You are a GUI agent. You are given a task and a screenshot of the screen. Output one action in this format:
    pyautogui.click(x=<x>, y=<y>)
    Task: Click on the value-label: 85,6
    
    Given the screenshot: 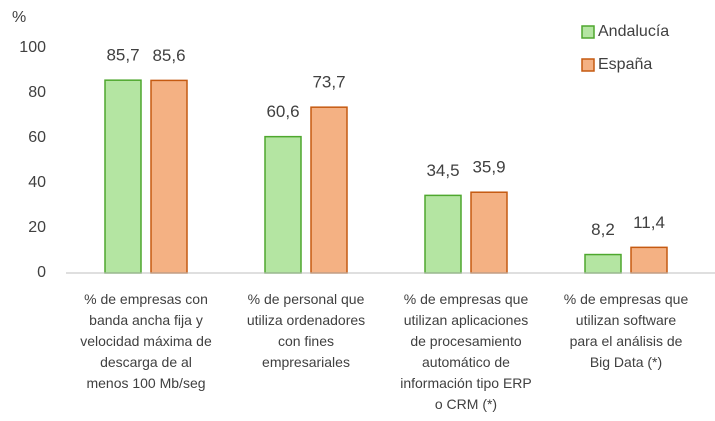 What is the action you would take?
    pyautogui.click(x=168, y=55)
    